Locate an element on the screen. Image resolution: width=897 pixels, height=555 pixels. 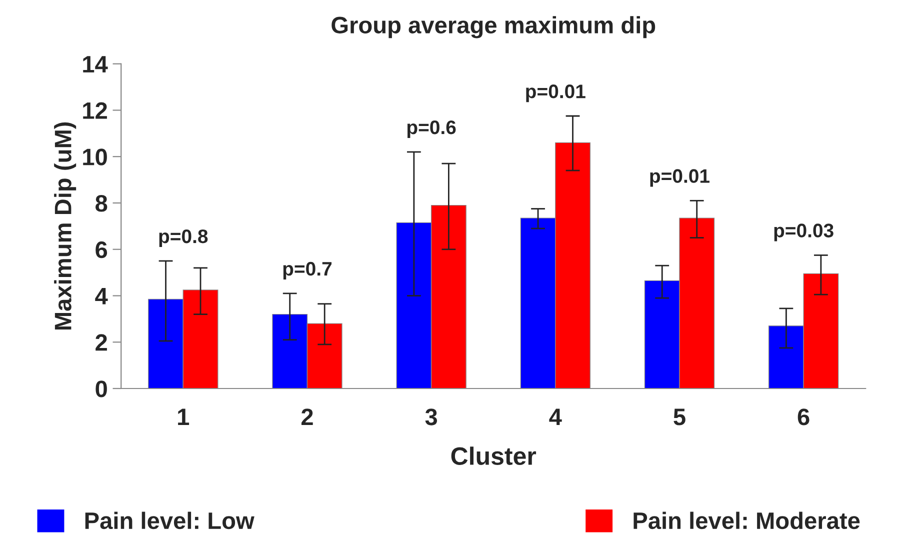
y-tick-label: 8 is located at coordinates (102, 203).